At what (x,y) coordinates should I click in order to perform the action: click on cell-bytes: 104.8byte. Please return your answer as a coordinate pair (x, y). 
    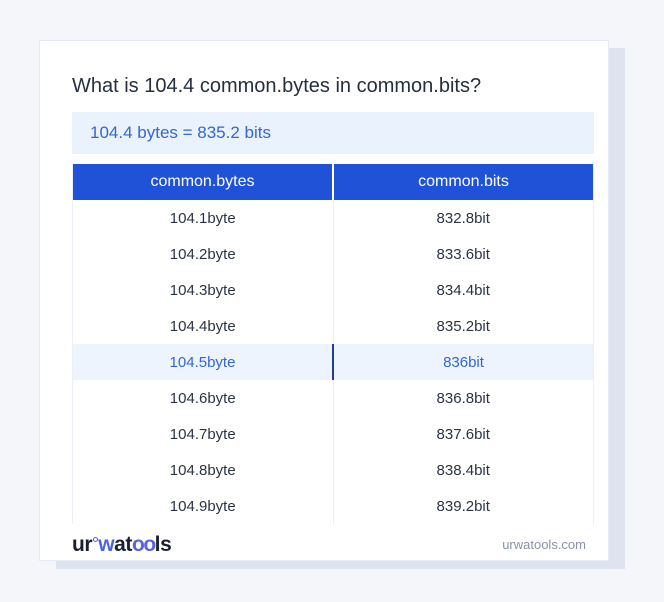
    Looking at the image, I should click on (203, 470).